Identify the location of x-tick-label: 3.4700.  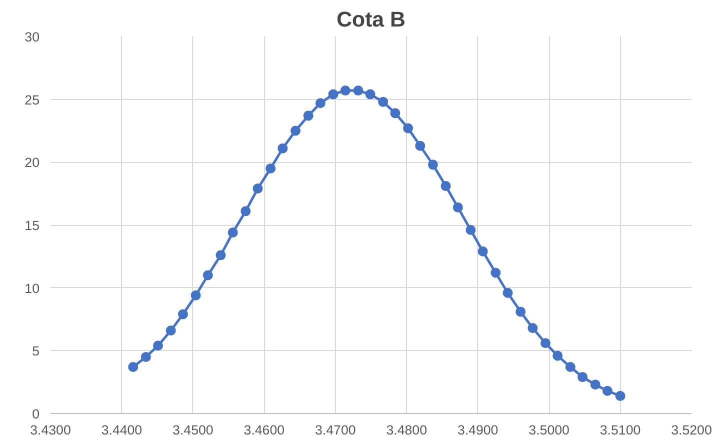
(335, 430).